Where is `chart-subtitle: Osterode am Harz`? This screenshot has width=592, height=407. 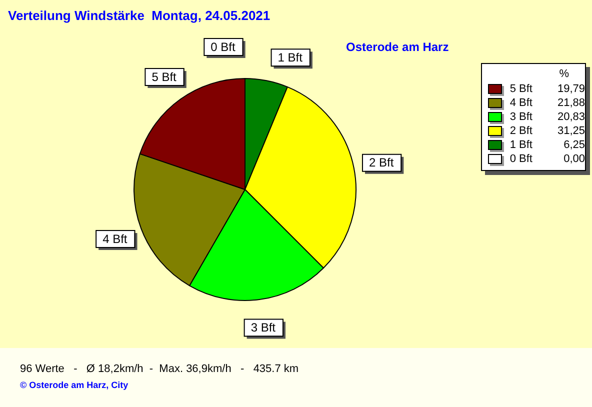 chart-subtitle: Osterode am Harz is located at coordinates (397, 47).